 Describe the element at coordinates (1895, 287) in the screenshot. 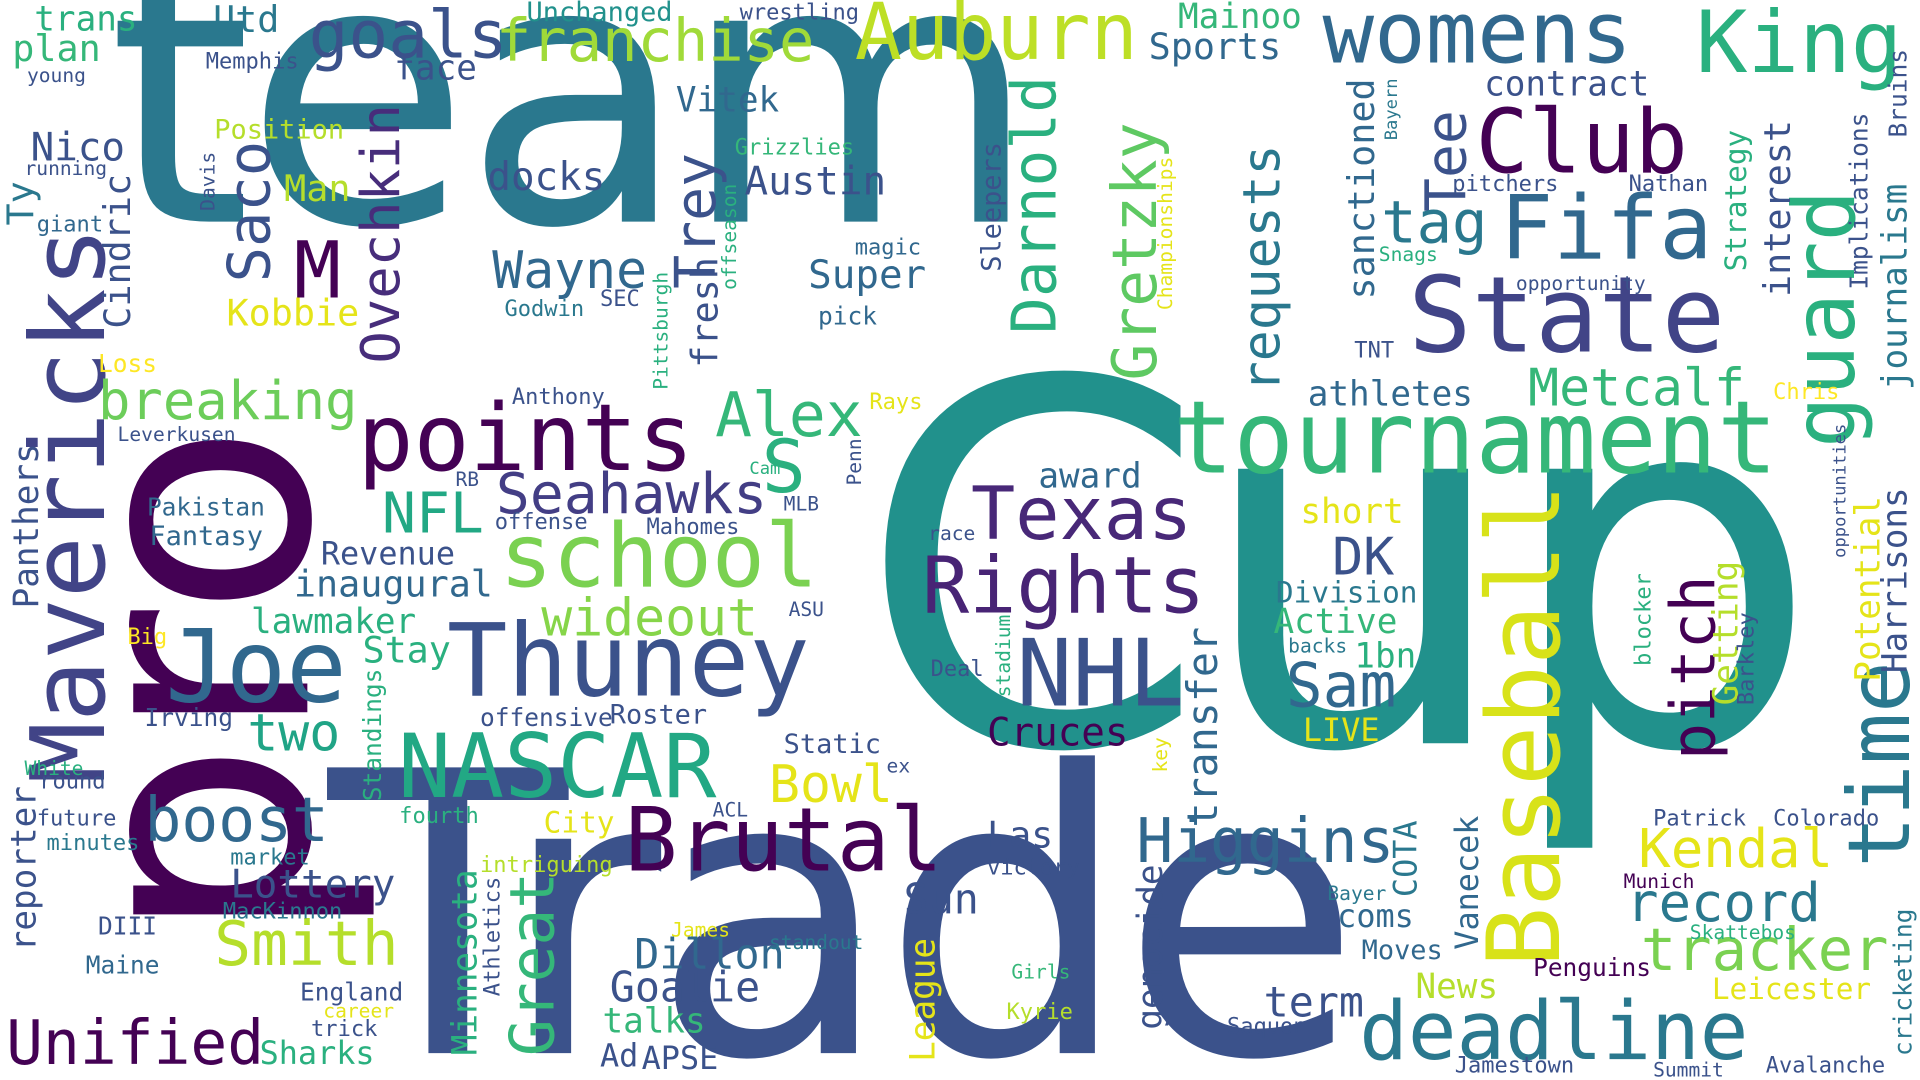

I see `word-journalism: journalism` at that location.